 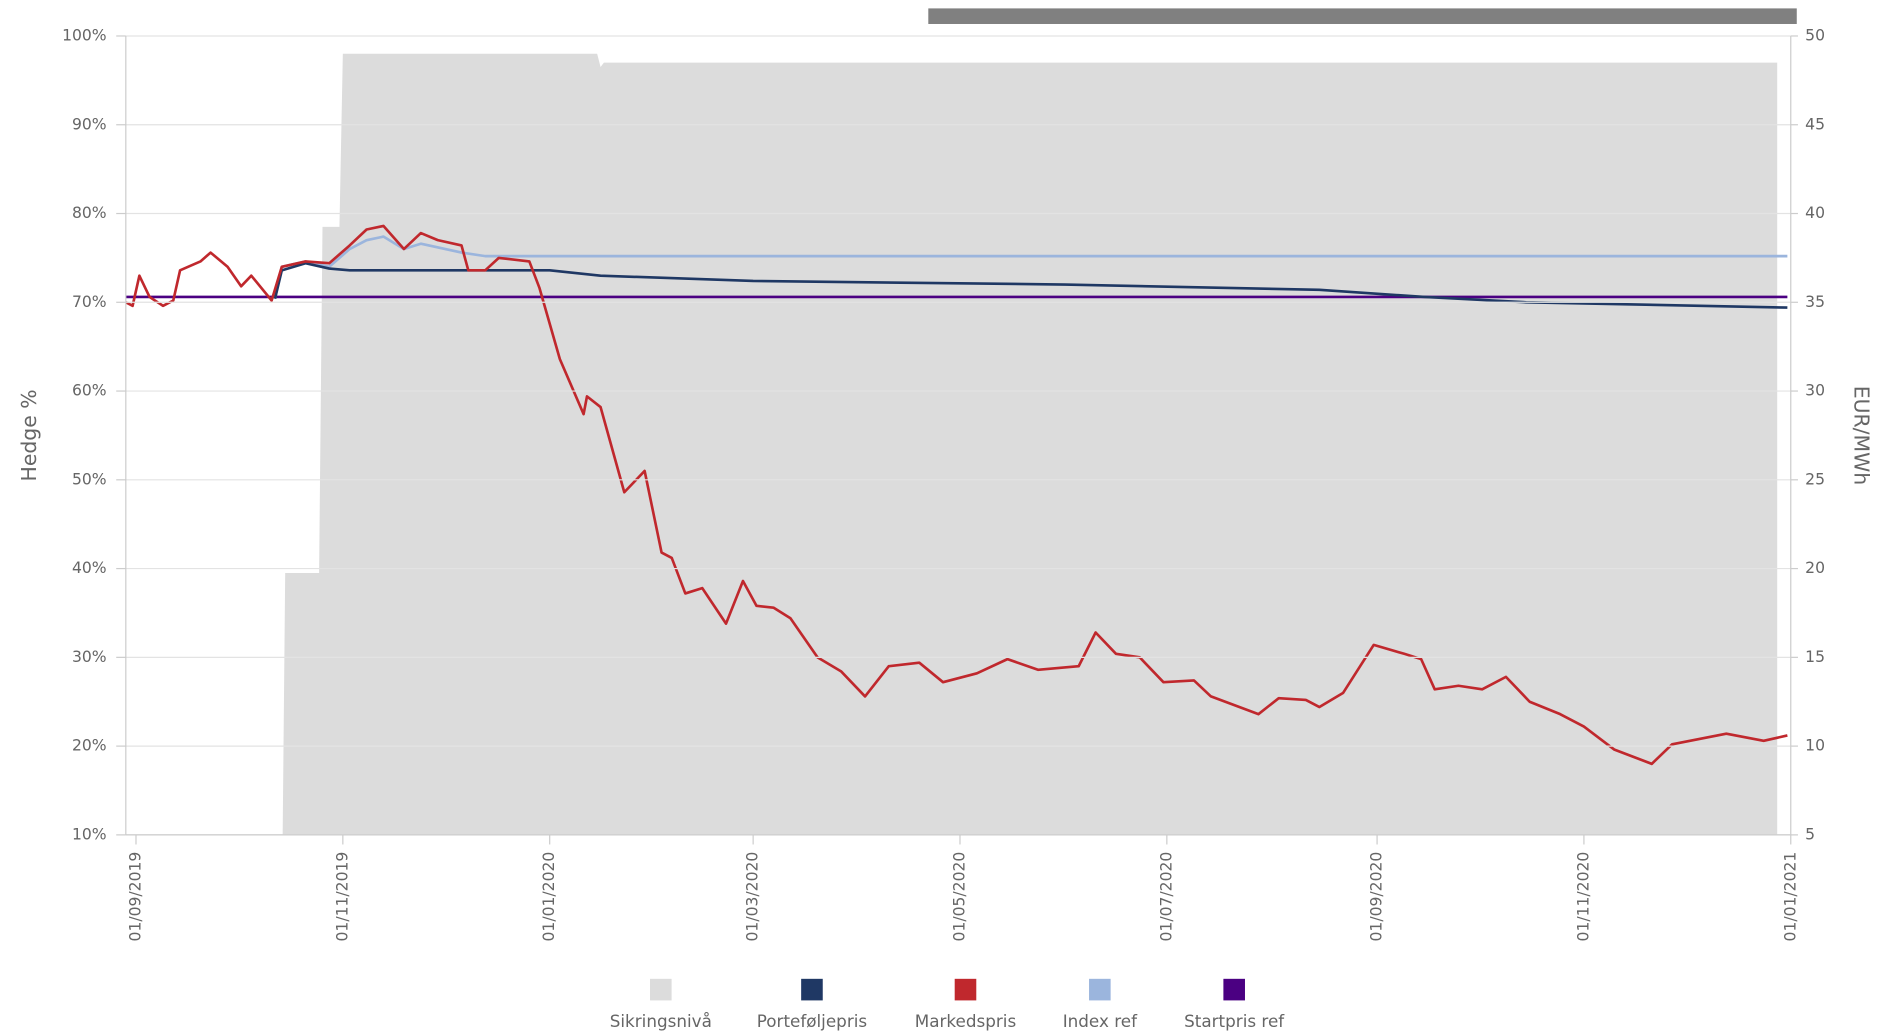 I want to click on y2-tick-label: 45, so click(x=1815, y=124).